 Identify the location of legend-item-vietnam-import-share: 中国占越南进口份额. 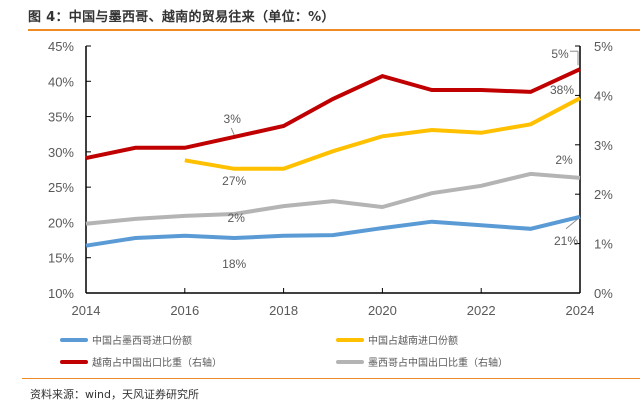
(397, 339).